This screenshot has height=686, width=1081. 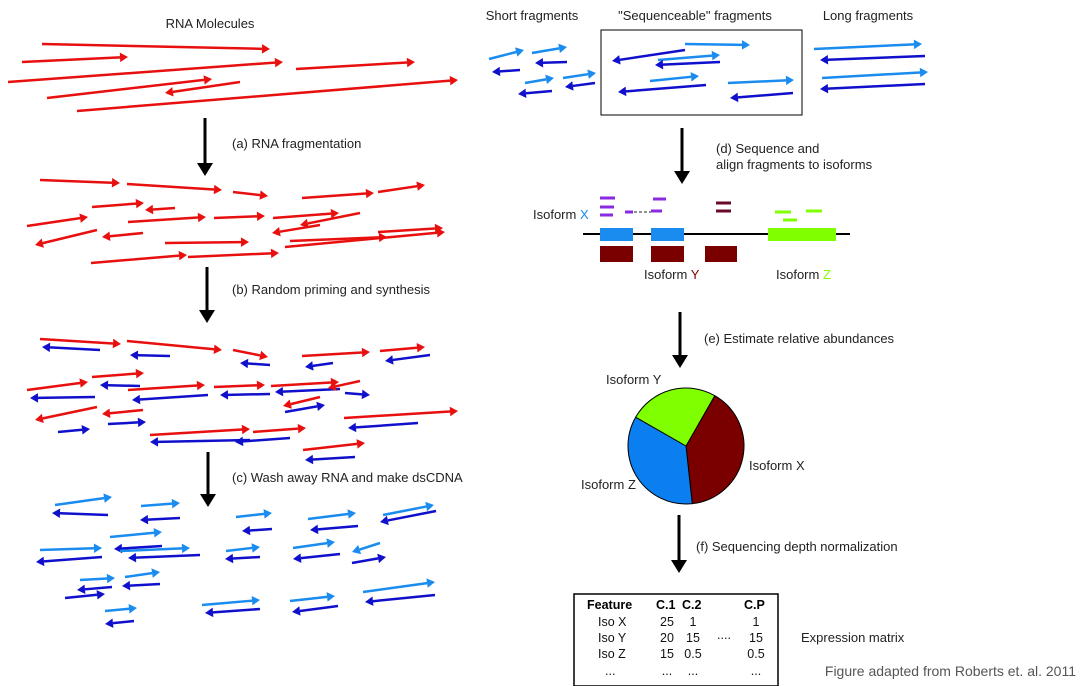 I want to click on short-fragment-arrow-shaft, so click(x=575, y=76).